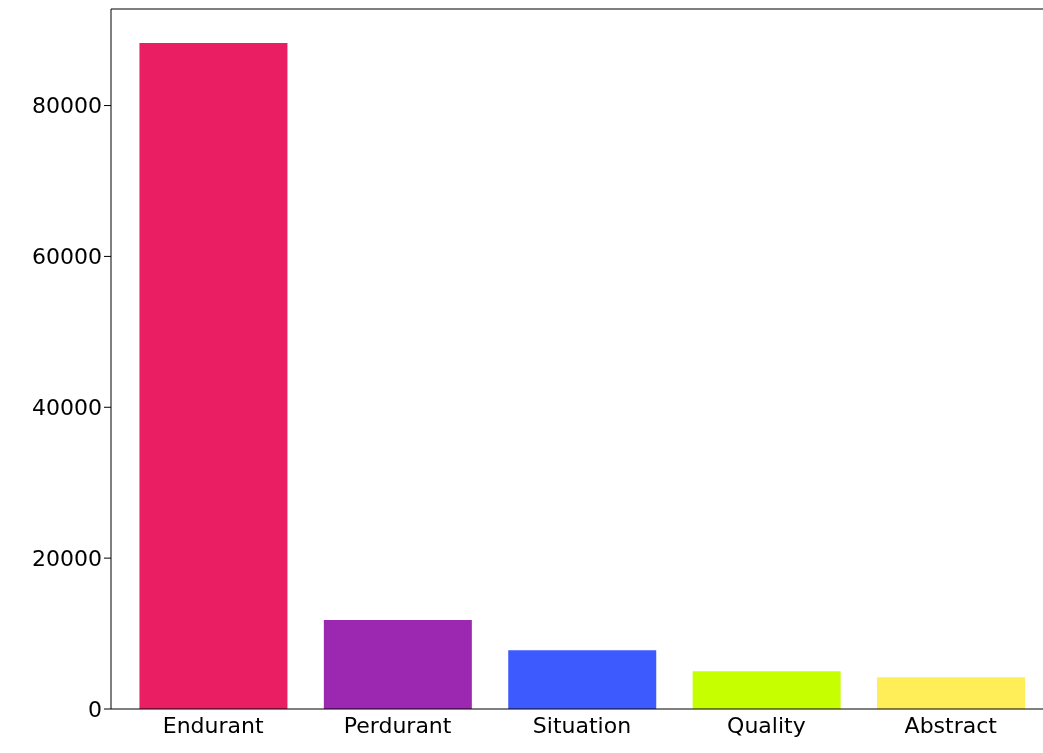 This screenshot has width=1043, height=753. Describe the element at coordinates (67, 257) in the screenshot. I see `y-tick-label: 60000` at that location.